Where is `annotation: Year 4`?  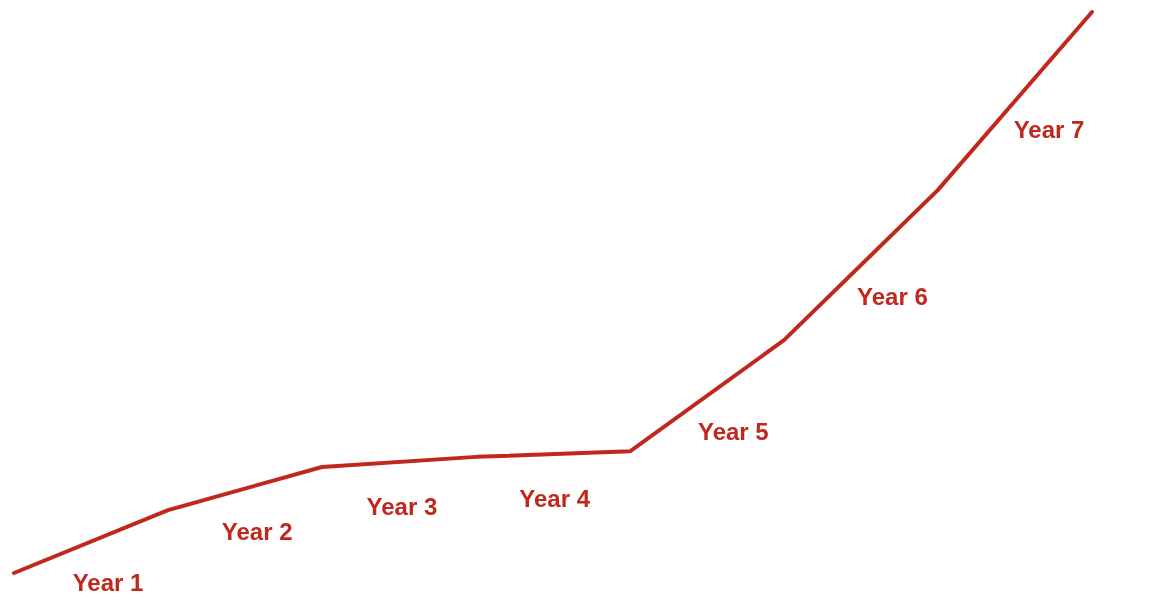 annotation: Year 4 is located at coordinates (555, 499).